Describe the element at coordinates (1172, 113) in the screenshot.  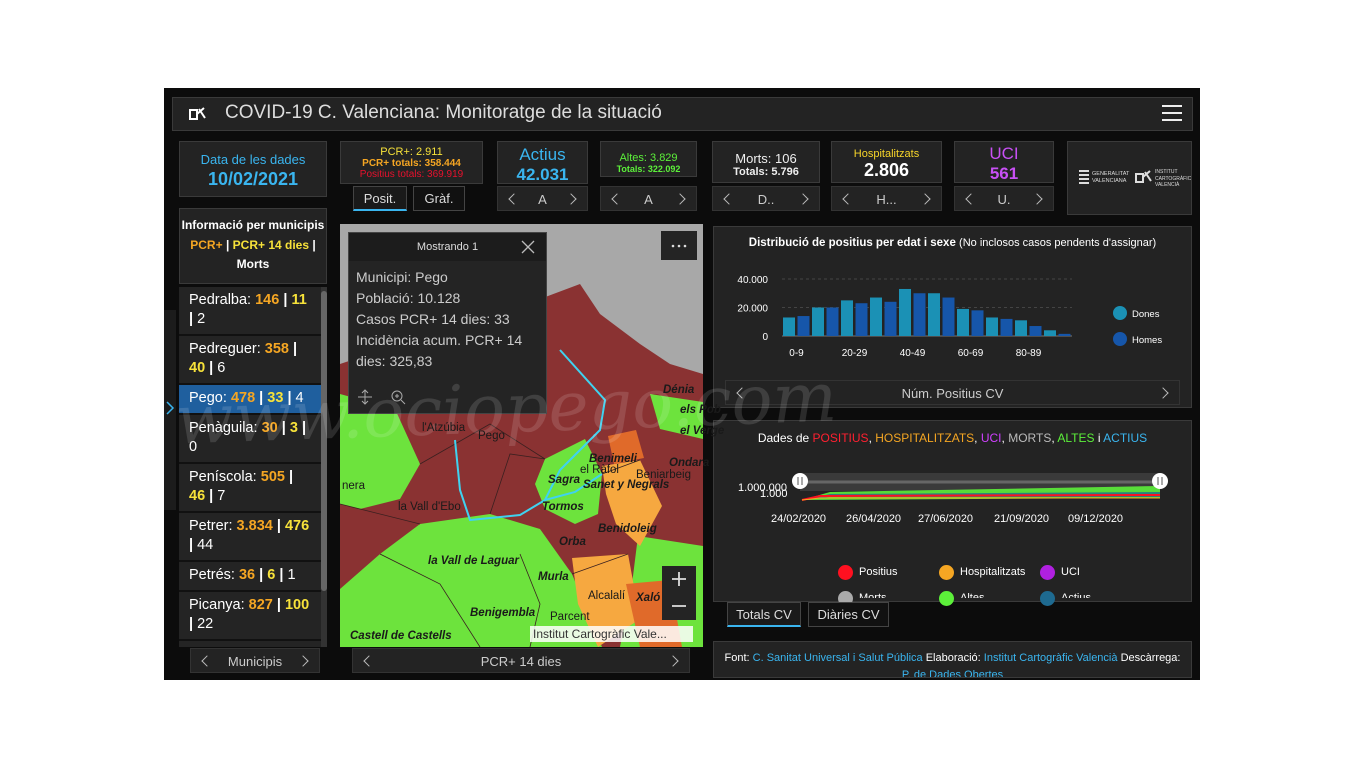
I see `menu-button` at that location.